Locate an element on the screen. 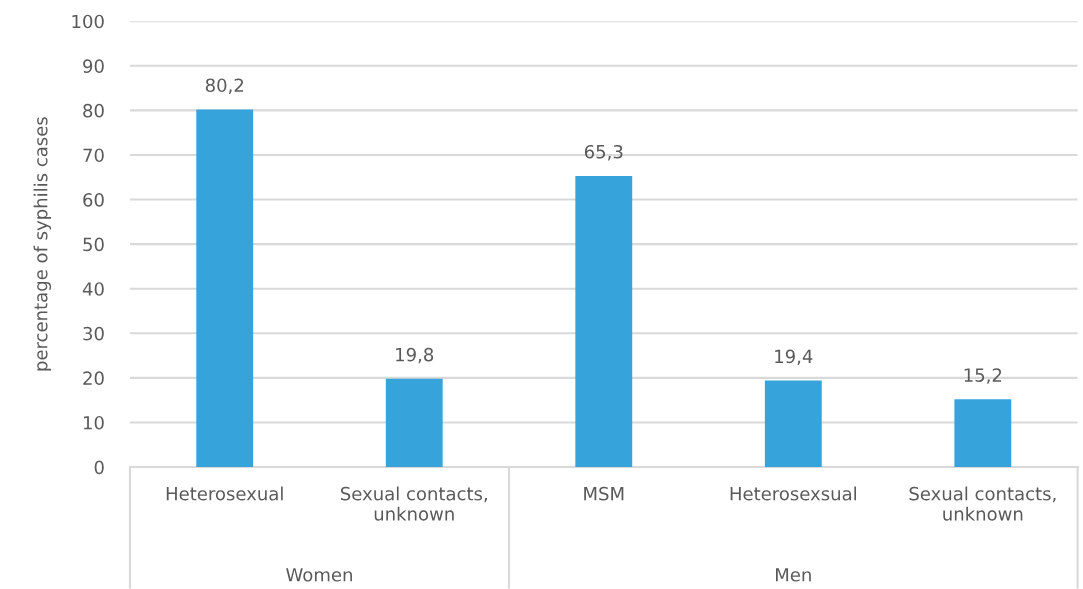 The image size is (1083, 589). y-tick-label: 100 is located at coordinates (88, 21).